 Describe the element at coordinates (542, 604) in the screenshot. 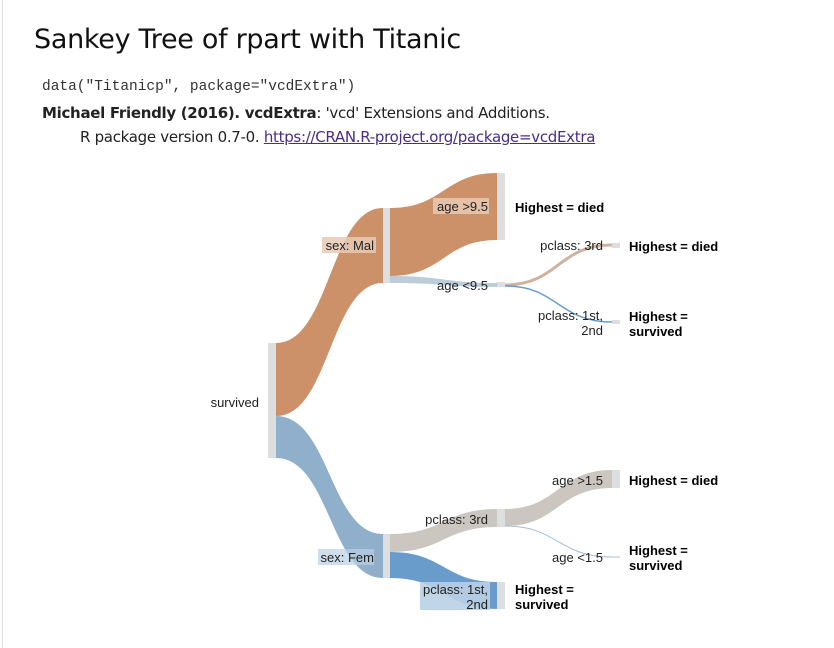

I see `leaf-label-6b: survived` at that location.